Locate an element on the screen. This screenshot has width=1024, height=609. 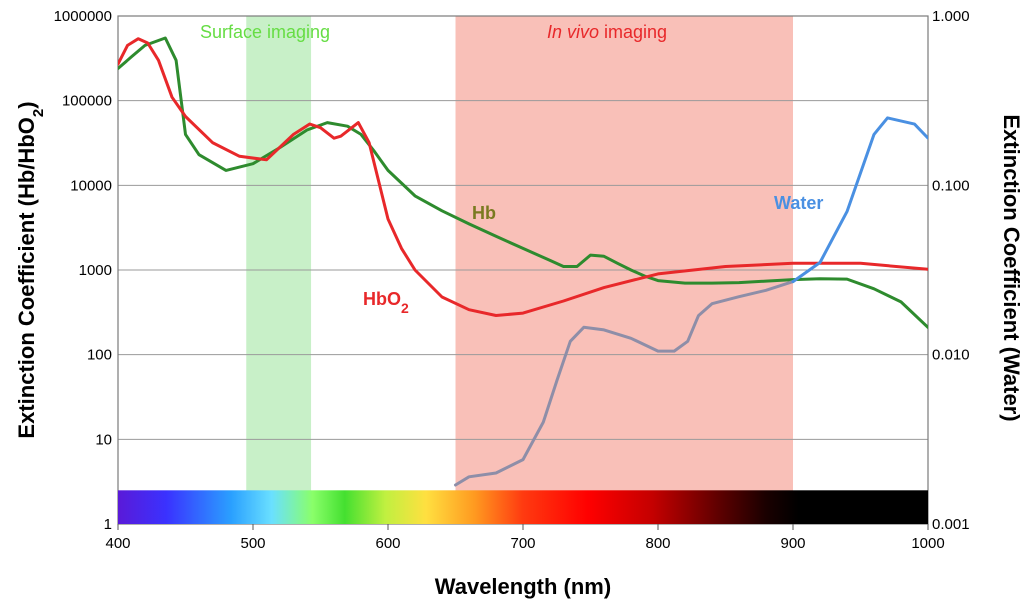
y-right-tick-label-0.010: 0.010 is located at coordinates (951, 355).